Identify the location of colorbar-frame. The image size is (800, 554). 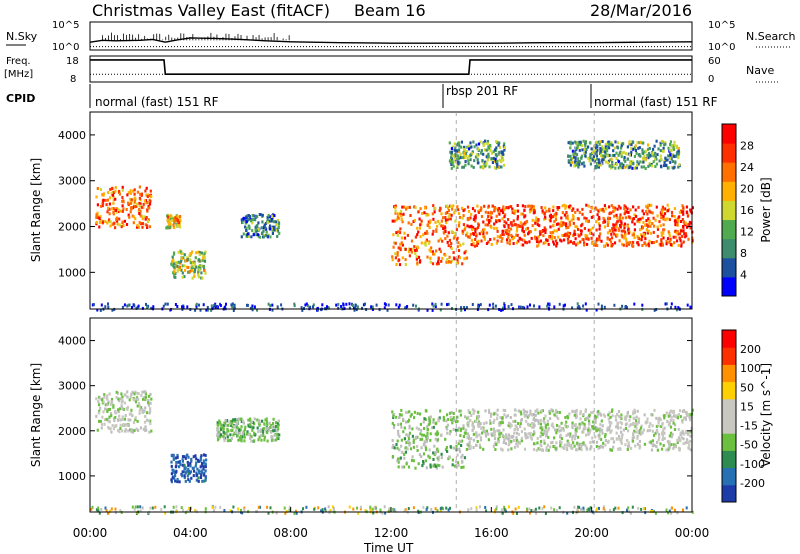
(729, 210).